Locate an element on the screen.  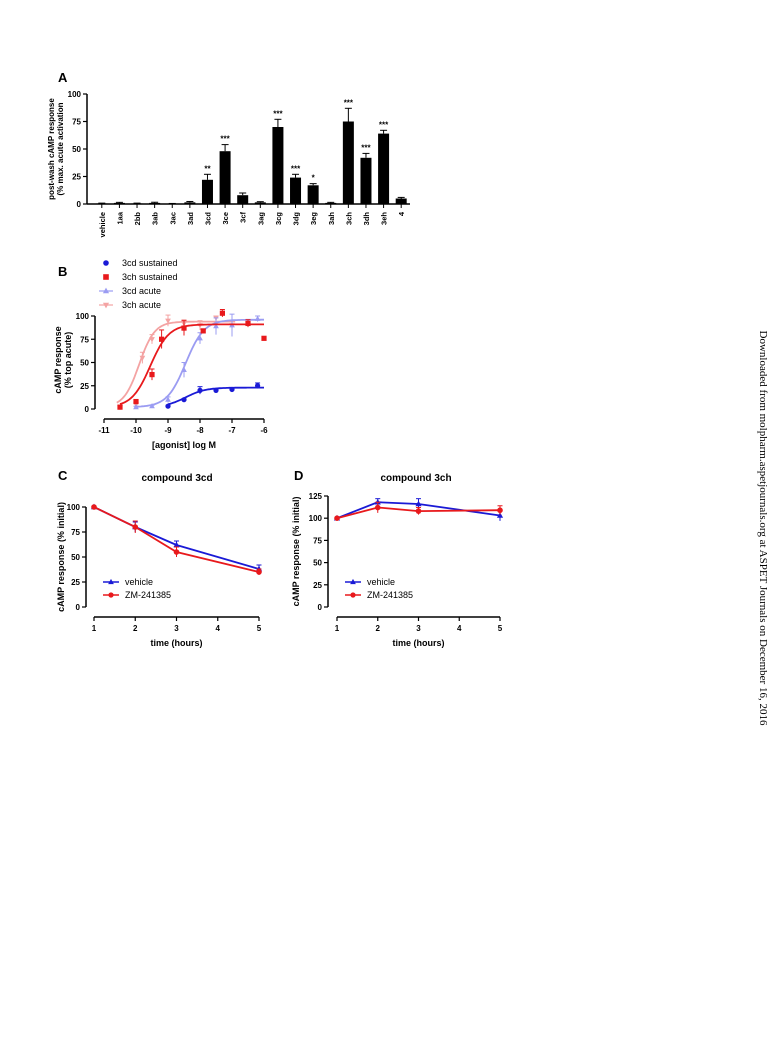
panel-b-legend-label: 3ch acute is located at coordinates (141, 305).